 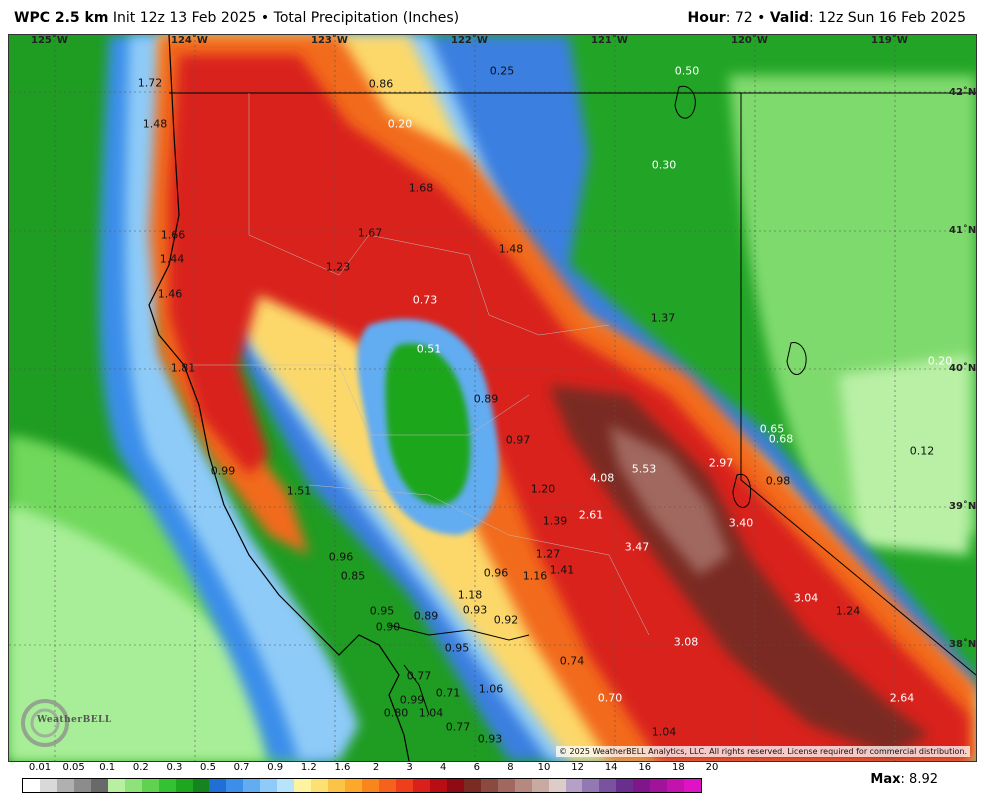 What do you see at coordinates (139, 633) in the screenshot?
I see `ocean-lighter-band` at bounding box center [139, 633].